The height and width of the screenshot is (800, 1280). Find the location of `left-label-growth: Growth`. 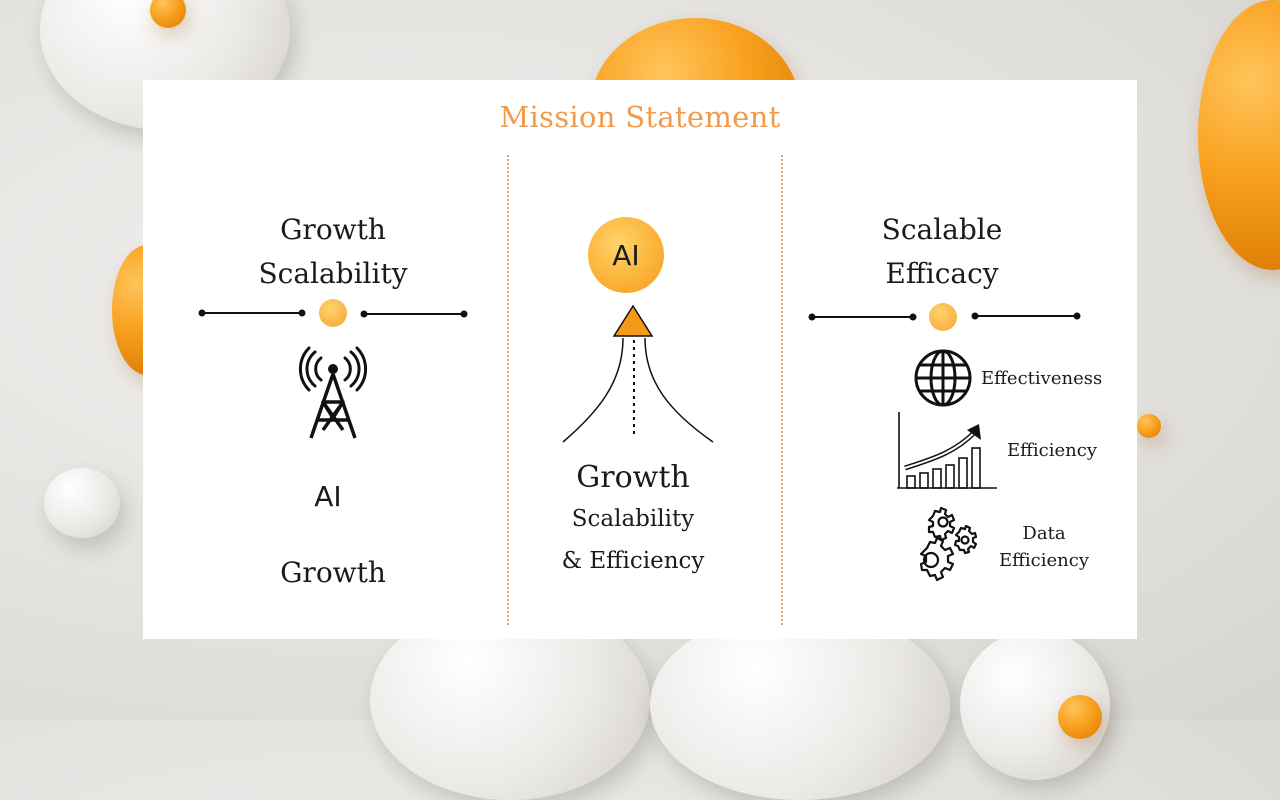

left-label-growth: Growth is located at coordinates (333, 572).